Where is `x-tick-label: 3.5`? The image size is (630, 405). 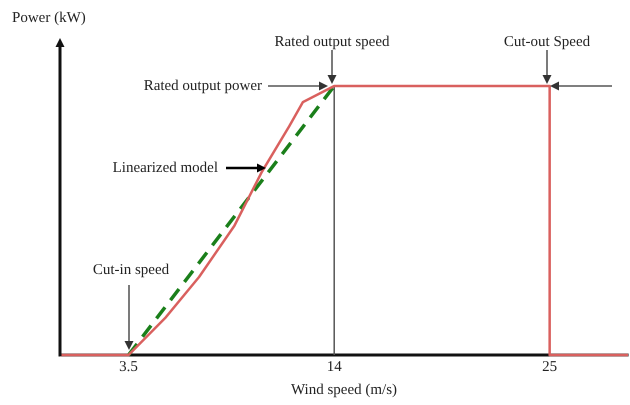
x-tick-label: 3.5 is located at coordinates (128, 366).